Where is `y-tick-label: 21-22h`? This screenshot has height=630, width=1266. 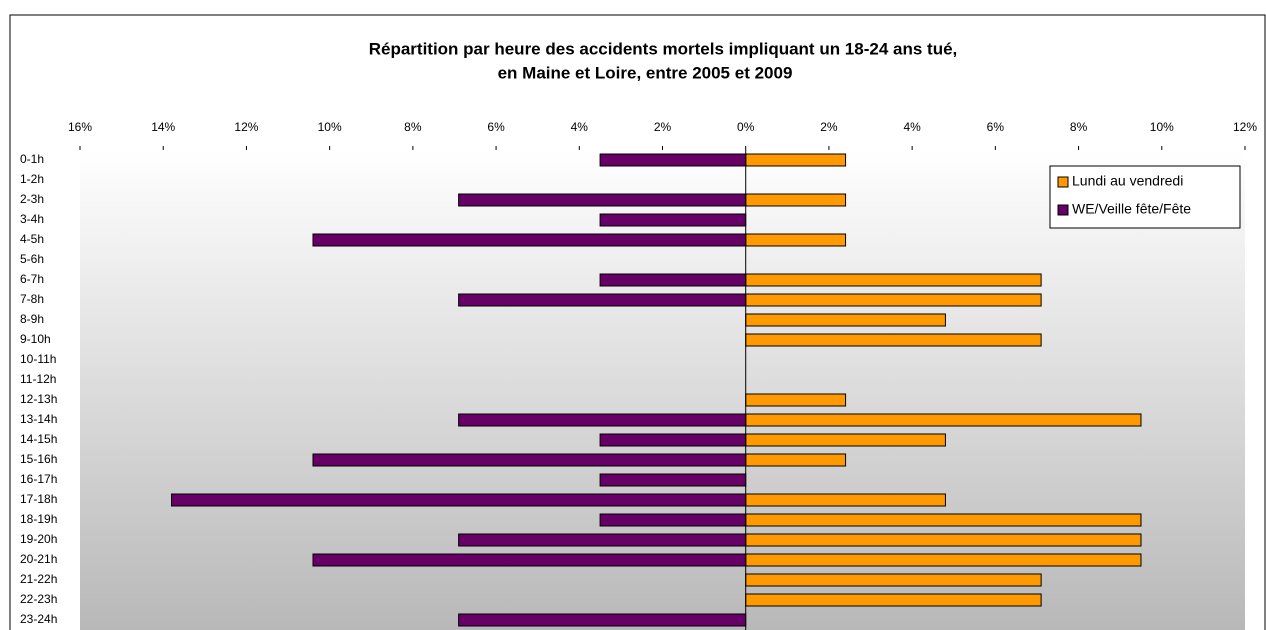 y-tick-label: 21-22h is located at coordinates (38, 579).